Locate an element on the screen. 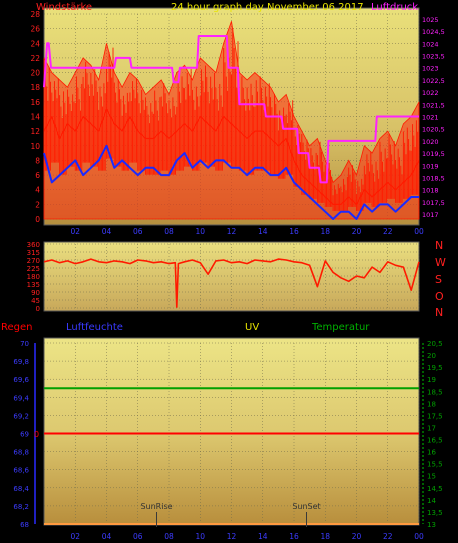  temperature-y-tick: 18,5 is located at coordinates (435, 392).